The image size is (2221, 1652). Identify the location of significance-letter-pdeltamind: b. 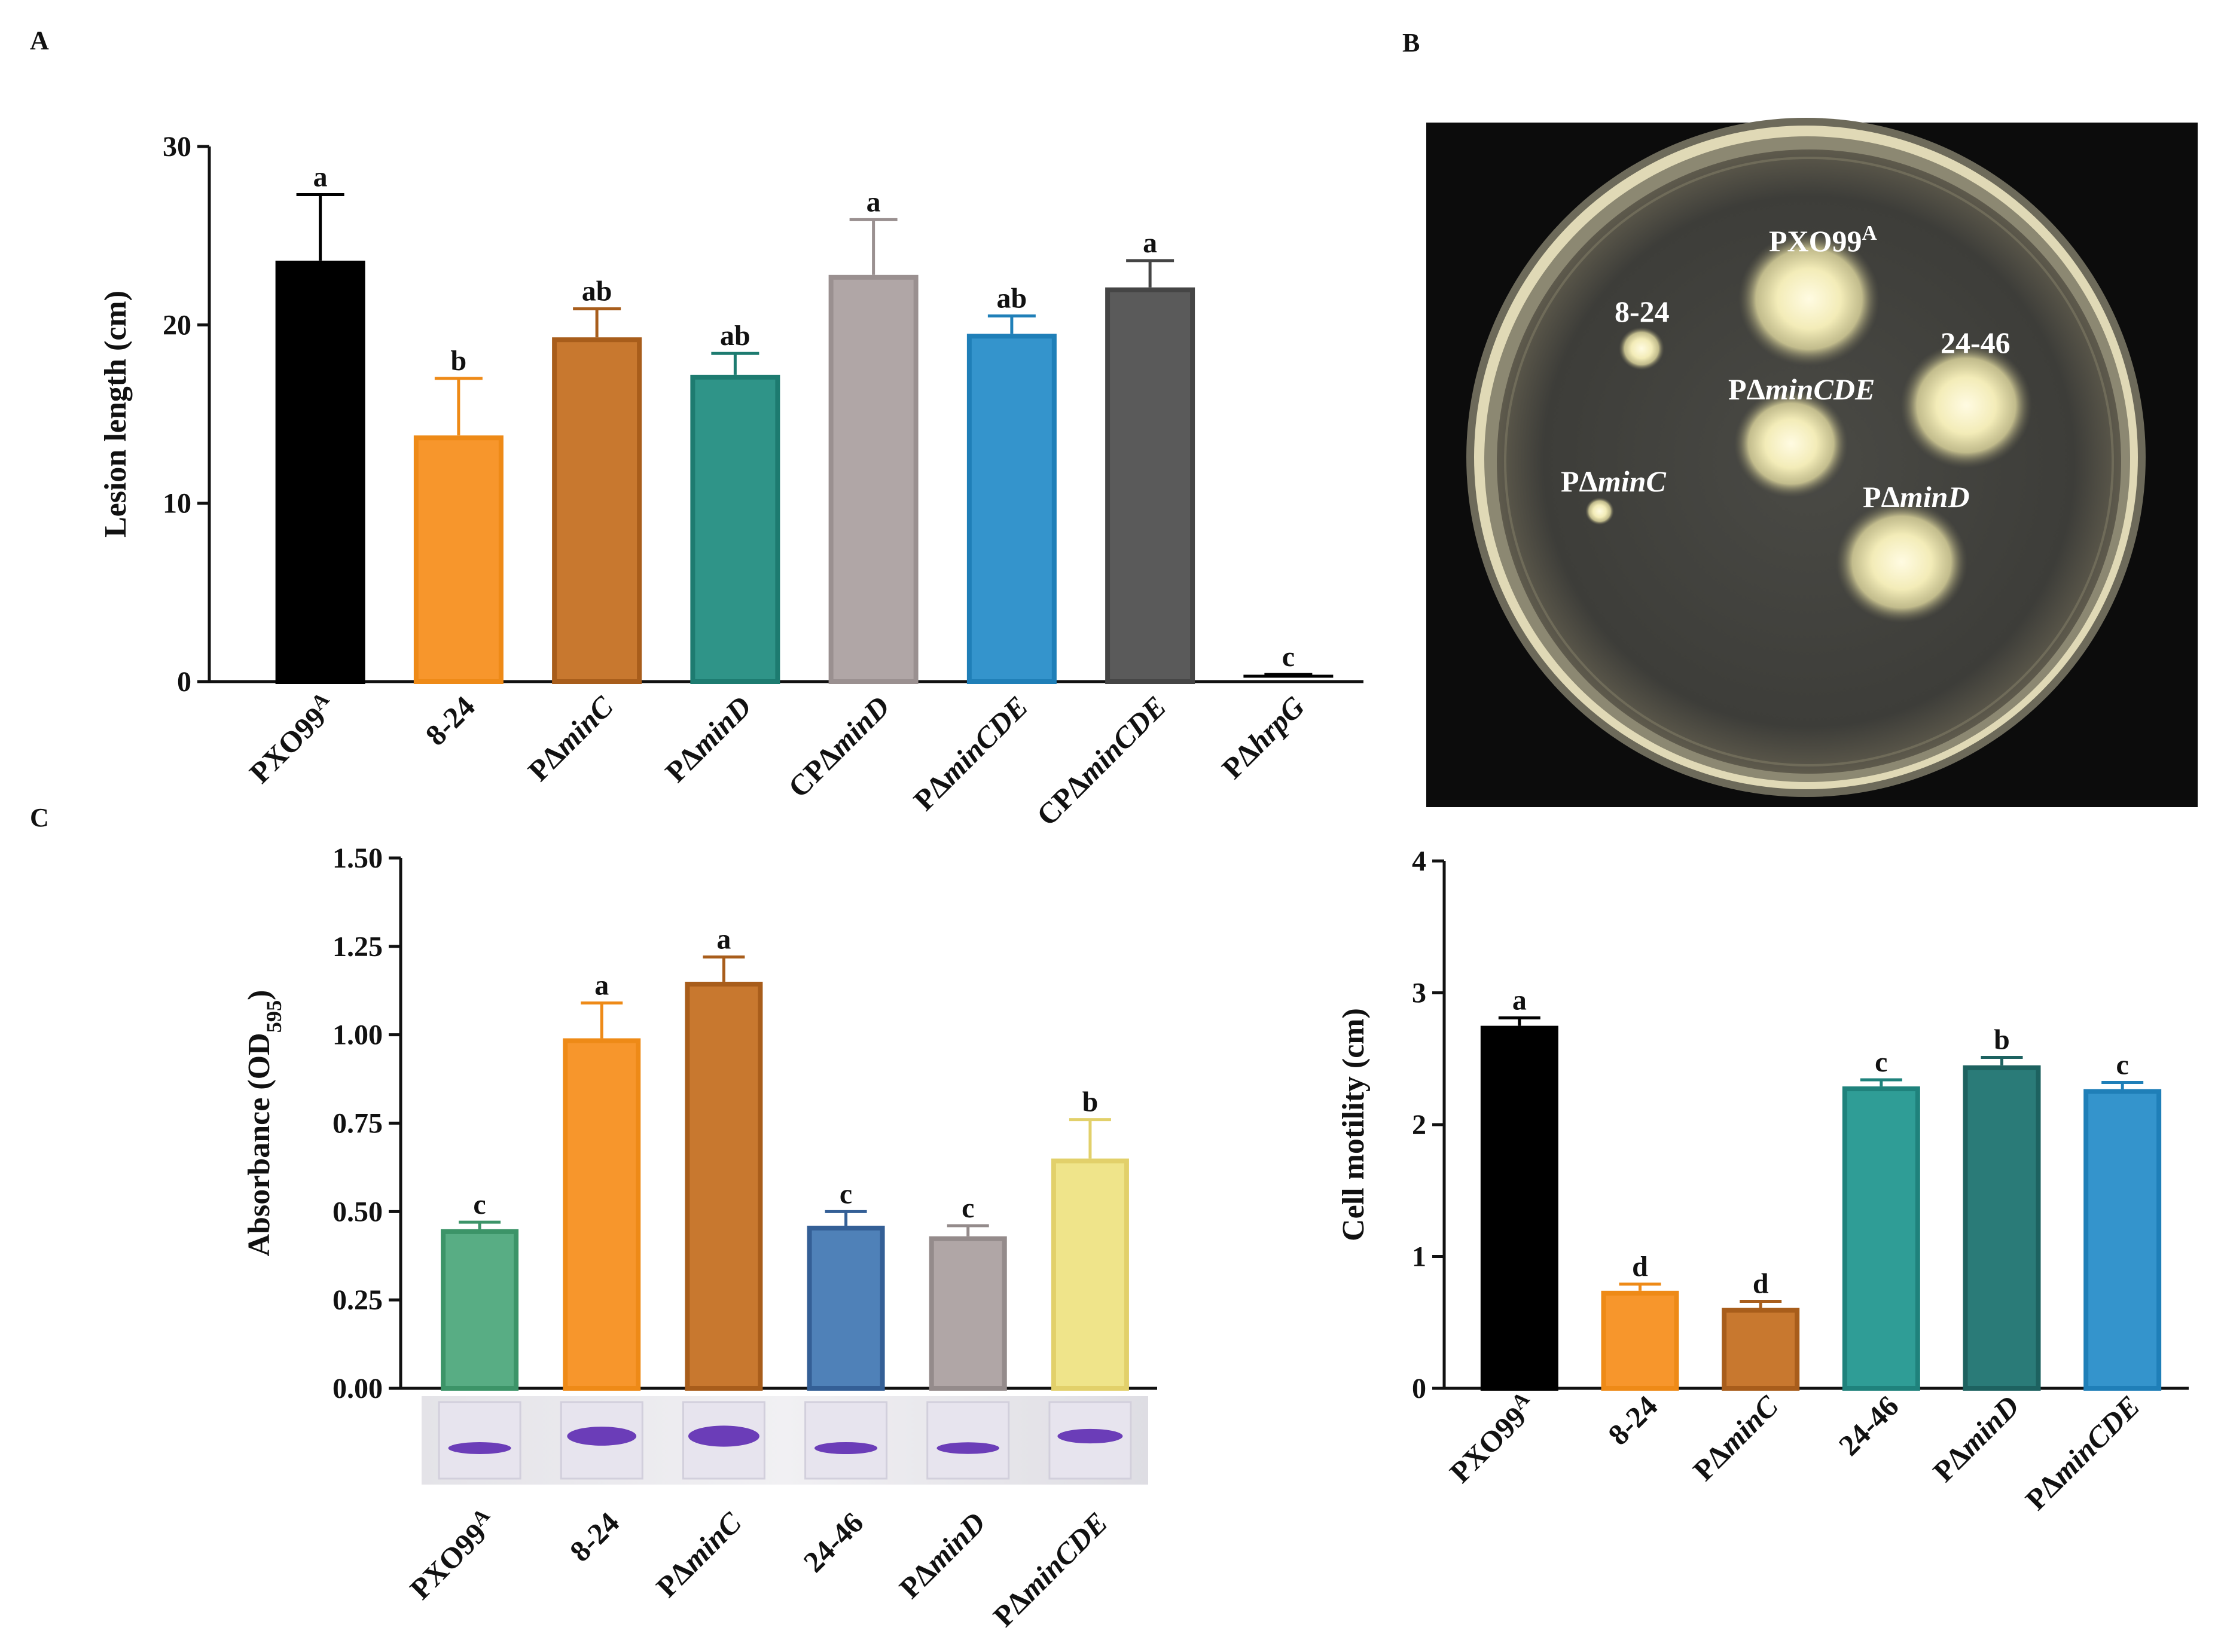
(2002, 1040).